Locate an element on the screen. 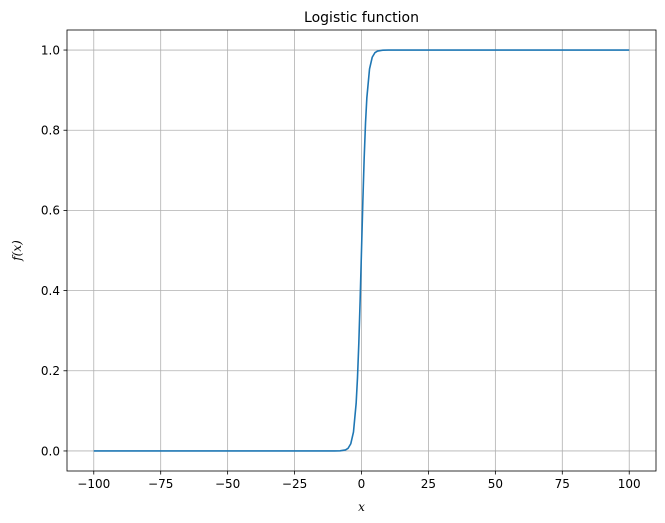  x-tick-label: 100 is located at coordinates (629, 484).